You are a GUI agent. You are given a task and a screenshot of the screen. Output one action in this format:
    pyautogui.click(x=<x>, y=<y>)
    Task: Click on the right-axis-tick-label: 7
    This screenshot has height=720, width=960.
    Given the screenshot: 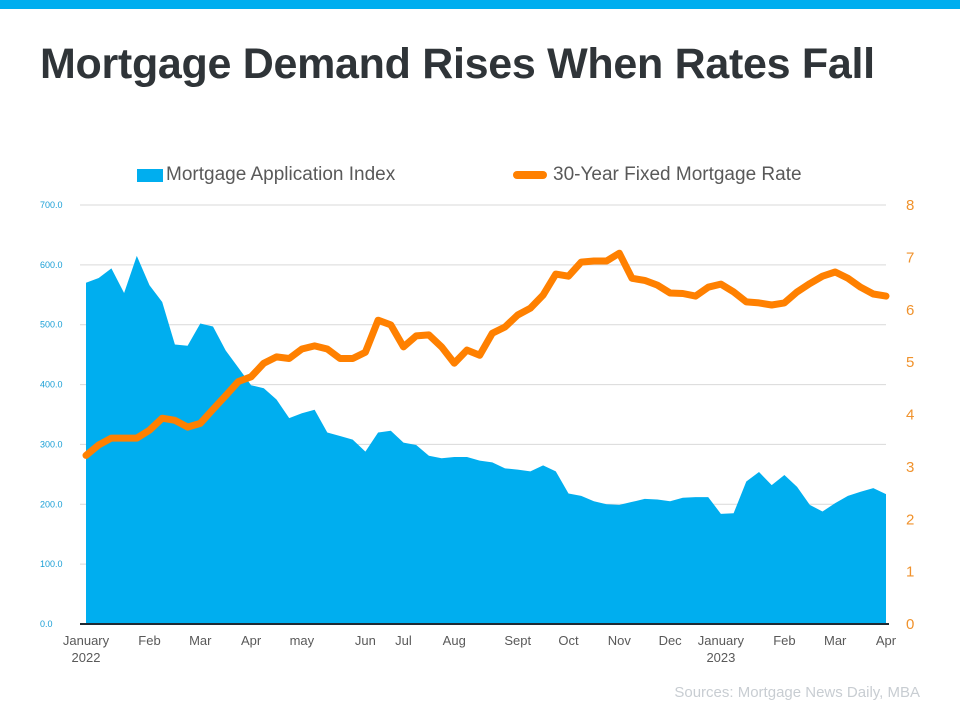 What is the action you would take?
    pyautogui.click(x=910, y=257)
    